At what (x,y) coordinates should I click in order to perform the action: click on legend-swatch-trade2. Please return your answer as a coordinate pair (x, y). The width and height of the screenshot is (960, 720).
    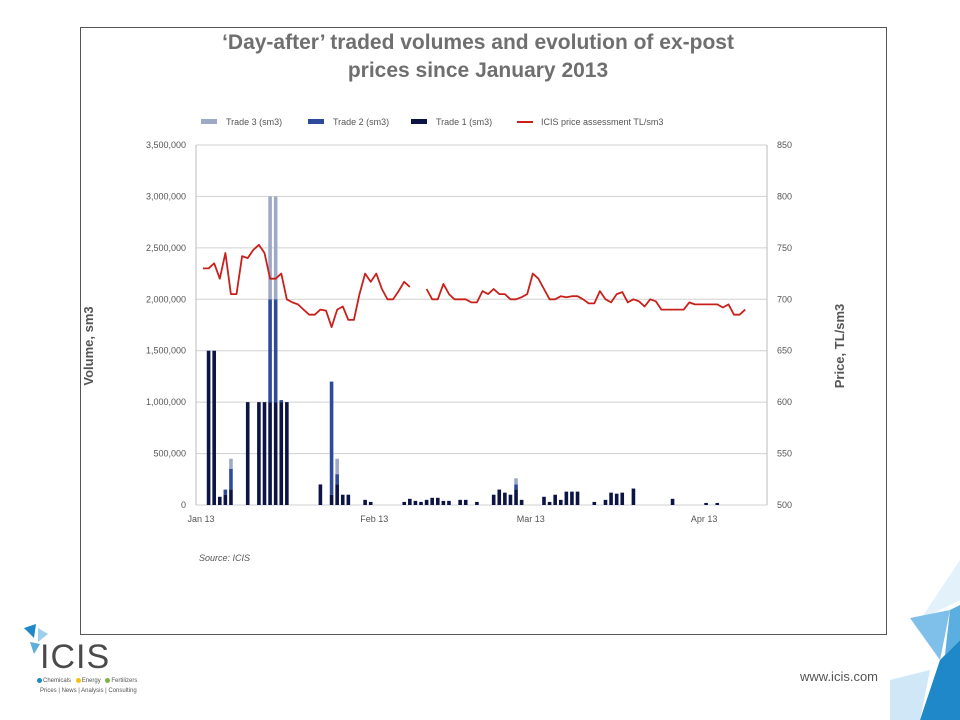
    Looking at the image, I should click on (316, 121).